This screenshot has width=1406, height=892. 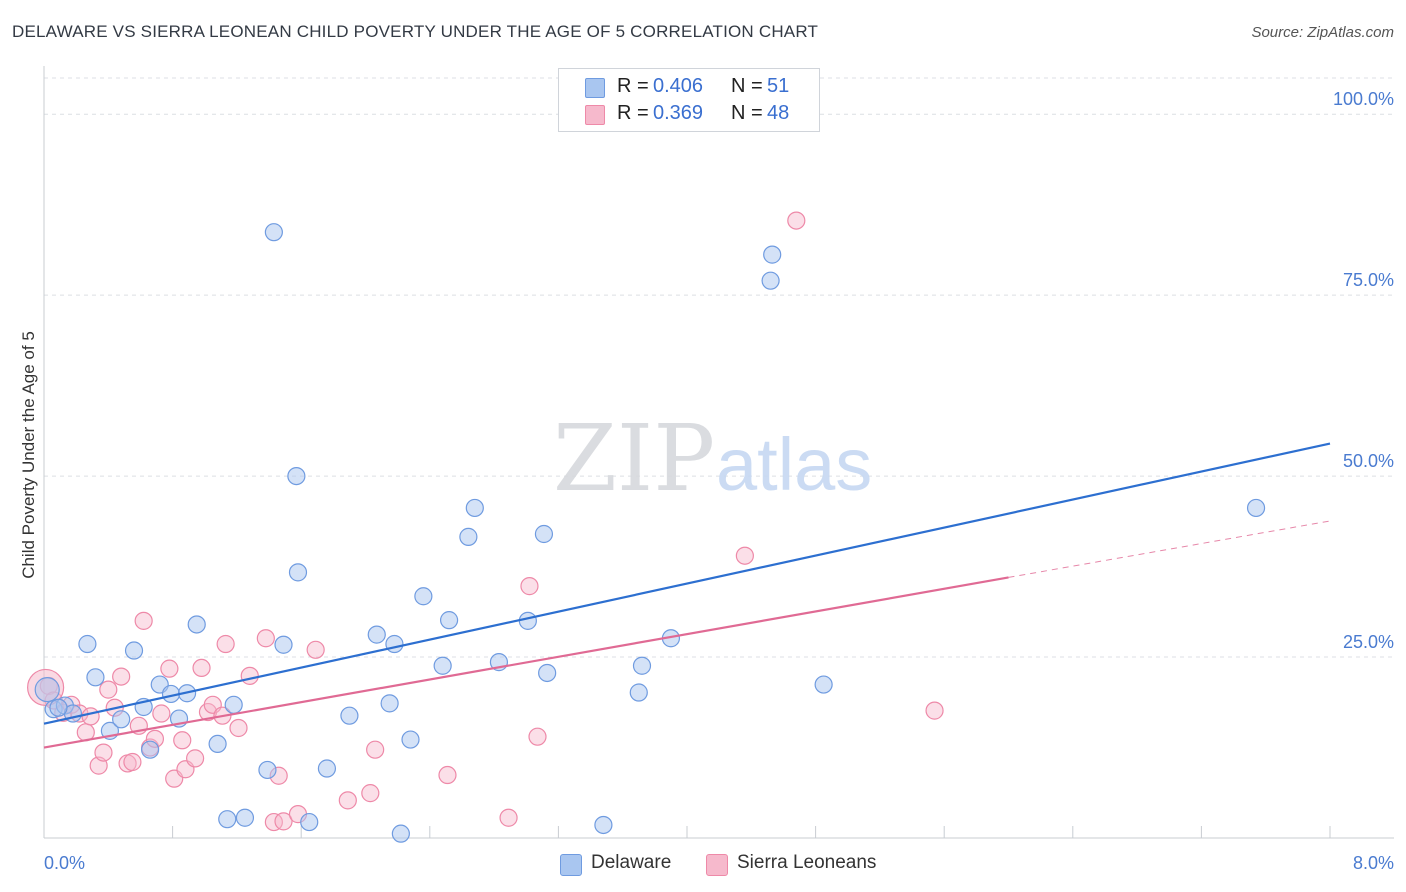 What do you see at coordinates (64, 863) in the screenshot?
I see `x-tick-label: 0.0%` at bounding box center [64, 863].